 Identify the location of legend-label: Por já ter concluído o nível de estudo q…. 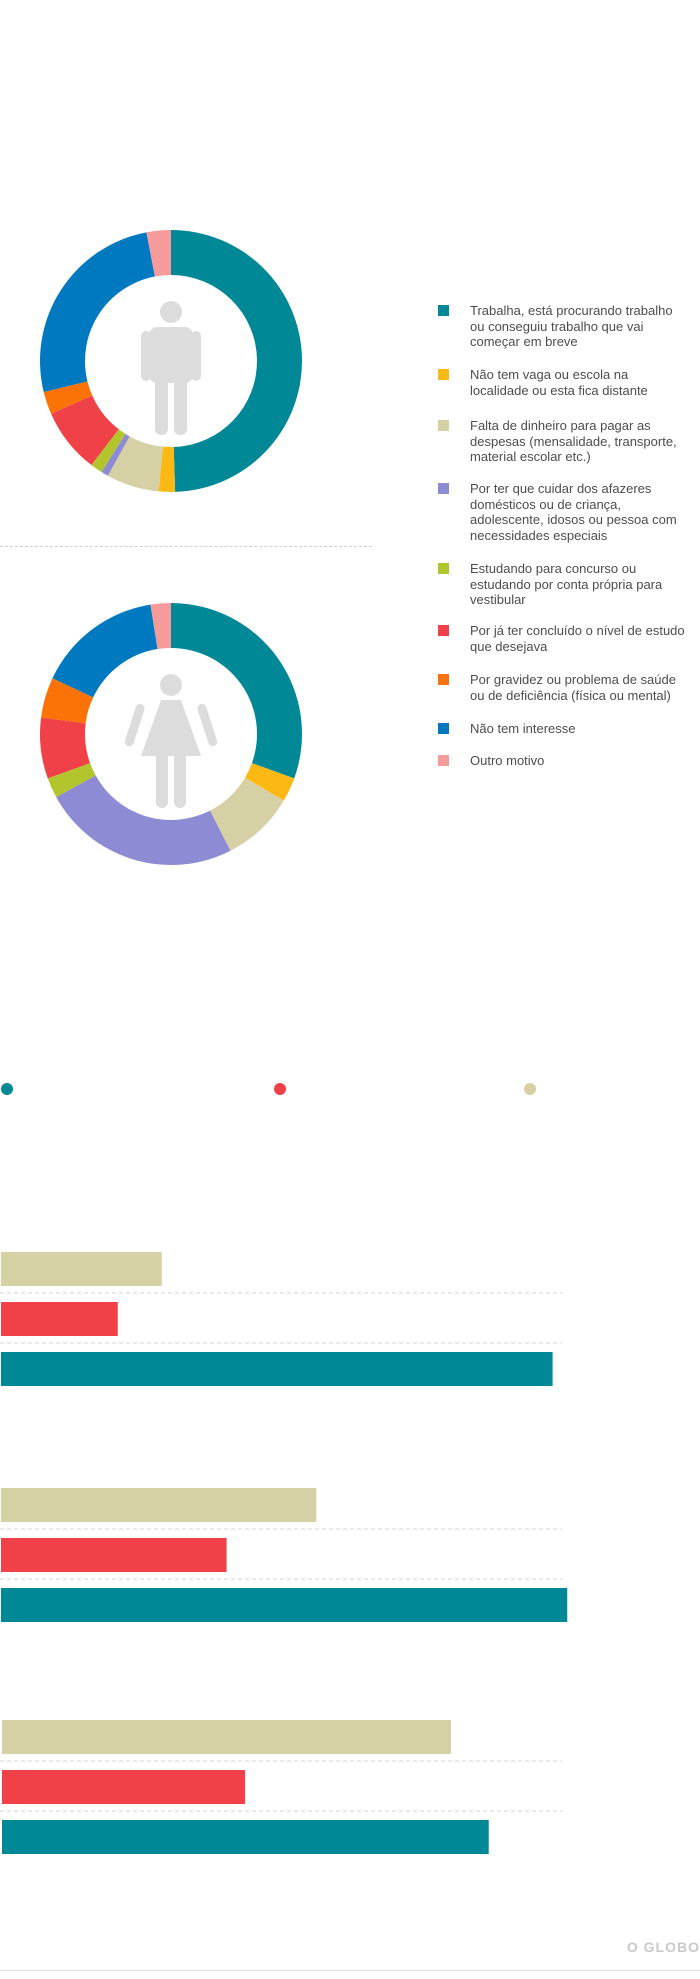
(577, 638).